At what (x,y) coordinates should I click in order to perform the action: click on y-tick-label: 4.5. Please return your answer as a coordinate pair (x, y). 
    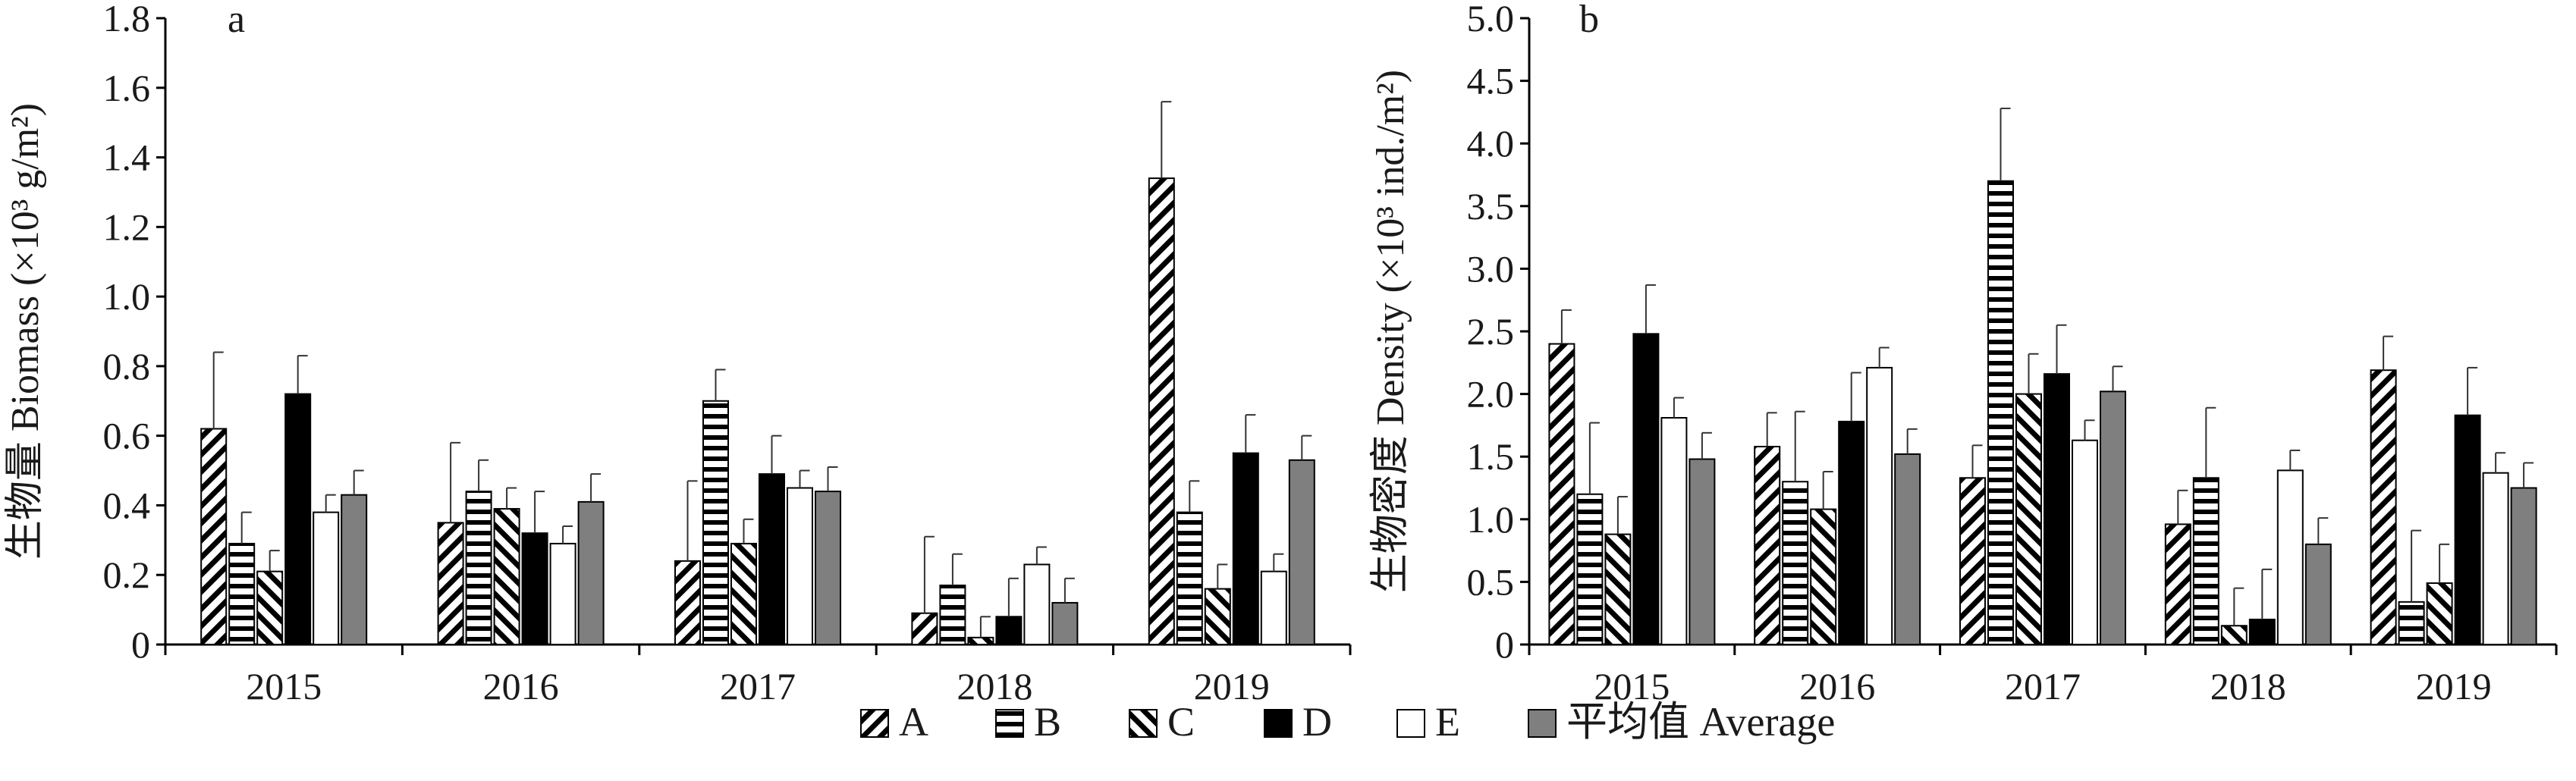
    Looking at the image, I should click on (1491, 81).